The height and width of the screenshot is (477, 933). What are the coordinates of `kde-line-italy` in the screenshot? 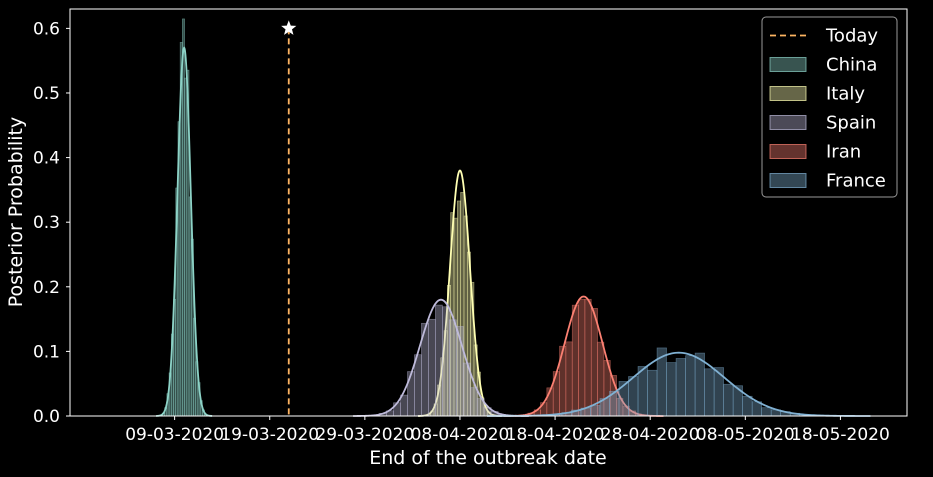 It's located at (460, 293).